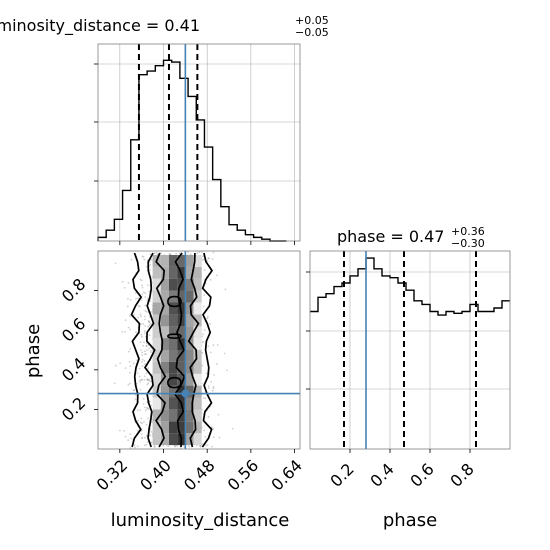 The height and width of the screenshot is (550, 550). What do you see at coordinates (468, 231) in the screenshot?
I see `phase-title-plus: +0.36` at bounding box center [468, 231].